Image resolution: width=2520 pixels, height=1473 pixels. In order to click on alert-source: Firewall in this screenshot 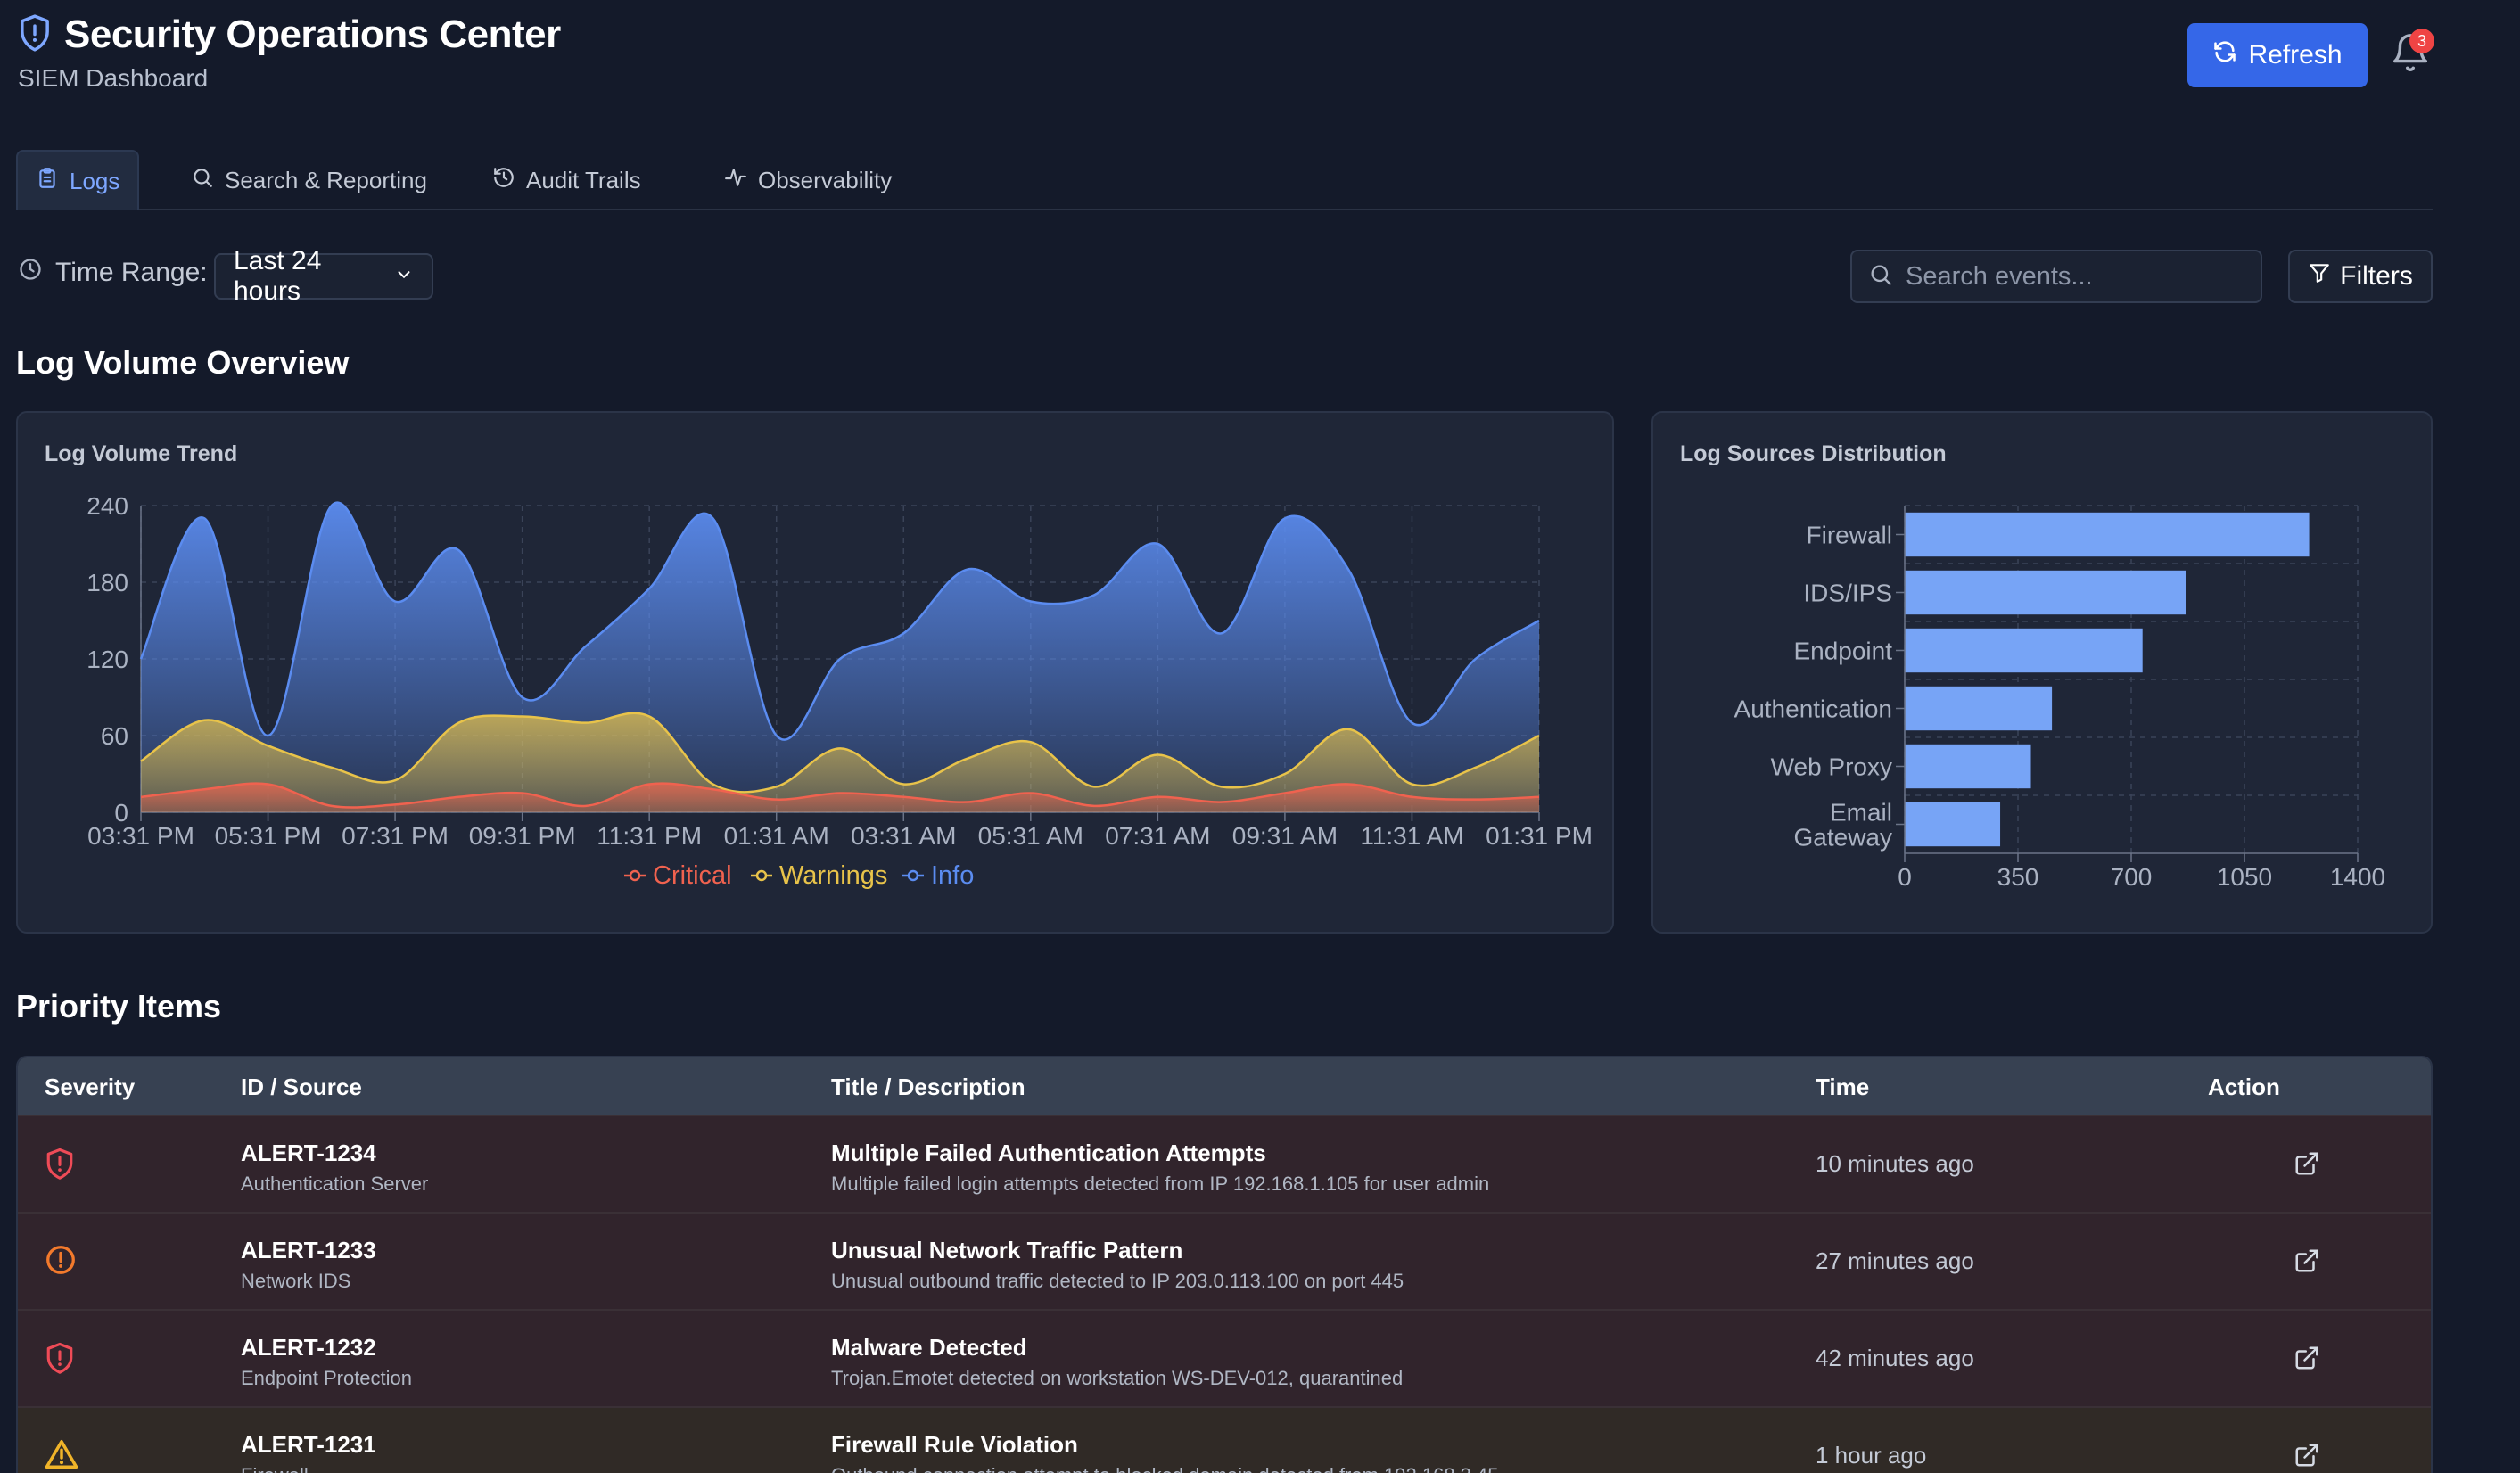, I will do `click(308, 1468)`.